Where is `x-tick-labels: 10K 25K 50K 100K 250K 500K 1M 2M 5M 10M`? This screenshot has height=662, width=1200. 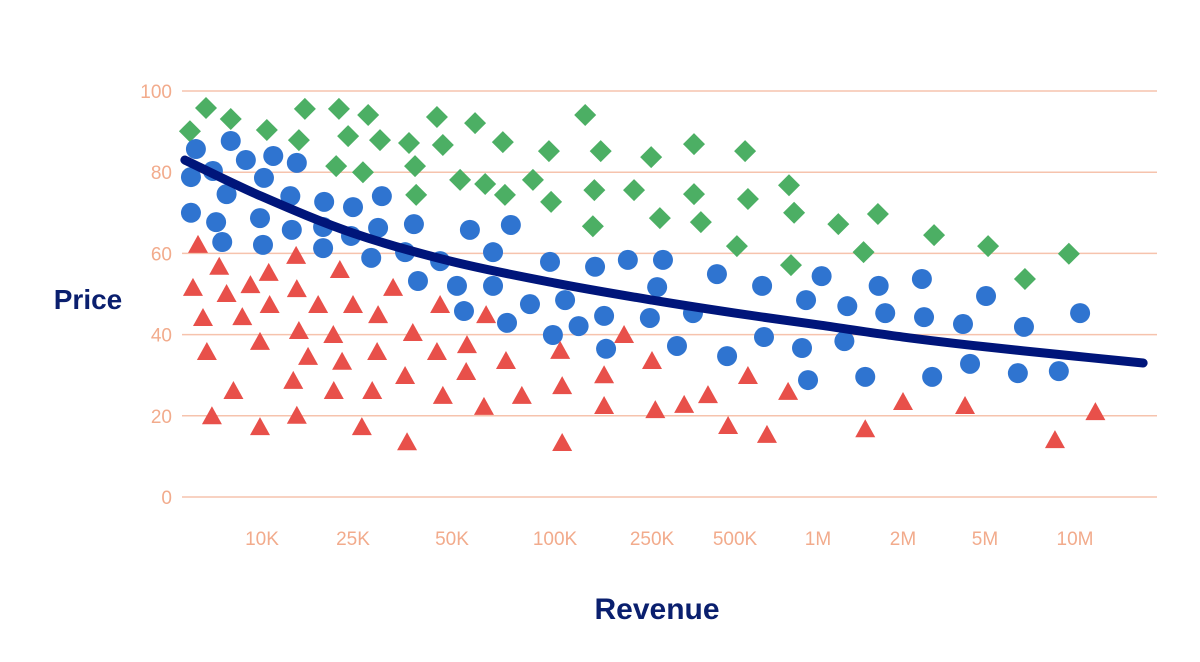 x-tick-labels: 10K 25K 50K 100K 250K 500K 1M 2M 5M 10M is located at coordinates (669, 539).